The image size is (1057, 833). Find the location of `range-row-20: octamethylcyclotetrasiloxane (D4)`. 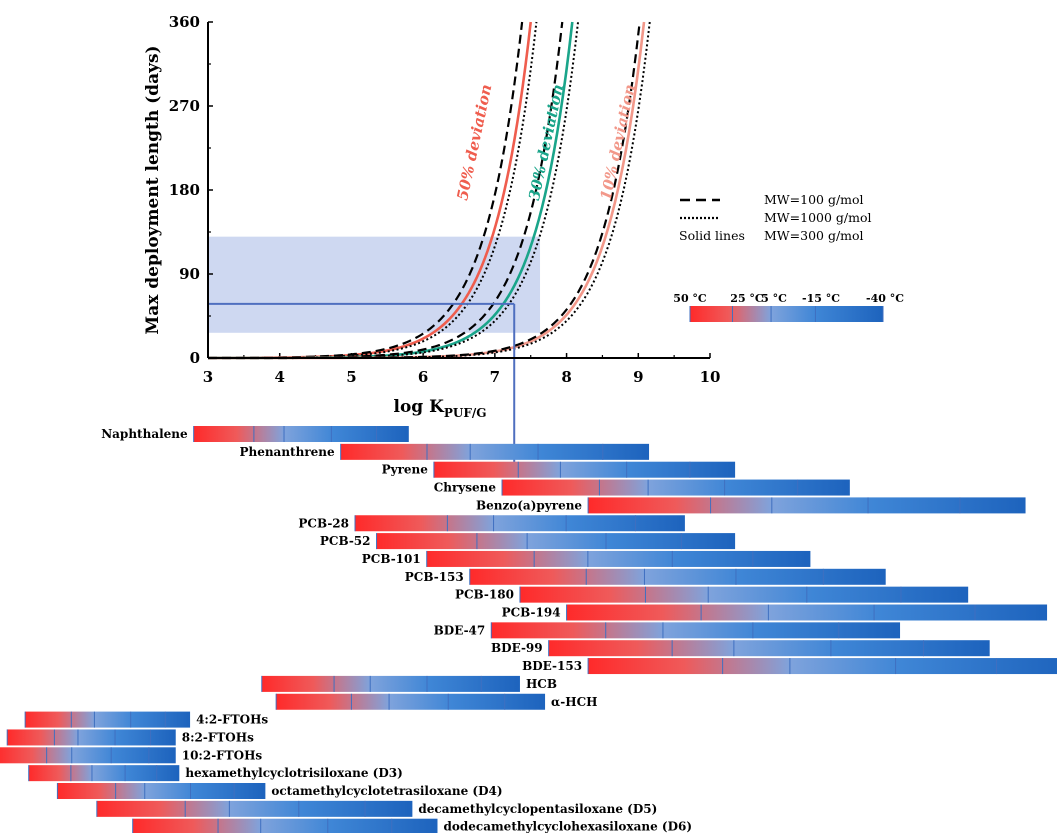

range-row-20: octamethylcyclotetrasiloxane (D4) is located at coordinates (279, 791).